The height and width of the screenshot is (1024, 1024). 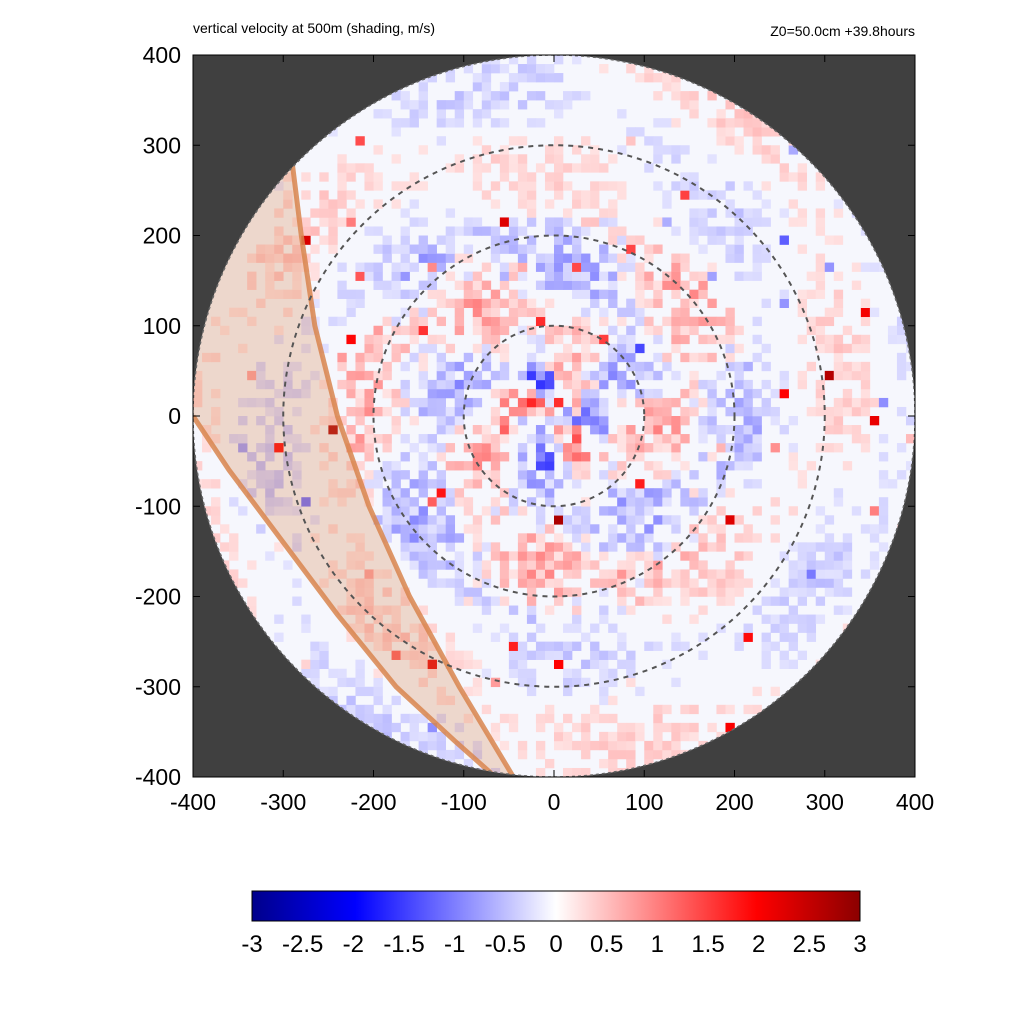 I want to click on colorbar-tick-label: -1.5, so click(x=403, y=944).